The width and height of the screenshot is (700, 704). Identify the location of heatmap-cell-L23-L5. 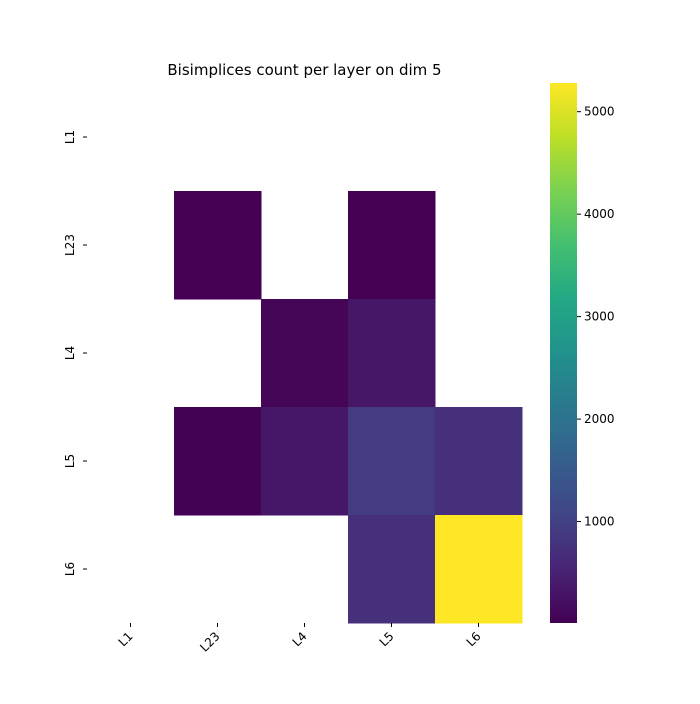
(392, 245).